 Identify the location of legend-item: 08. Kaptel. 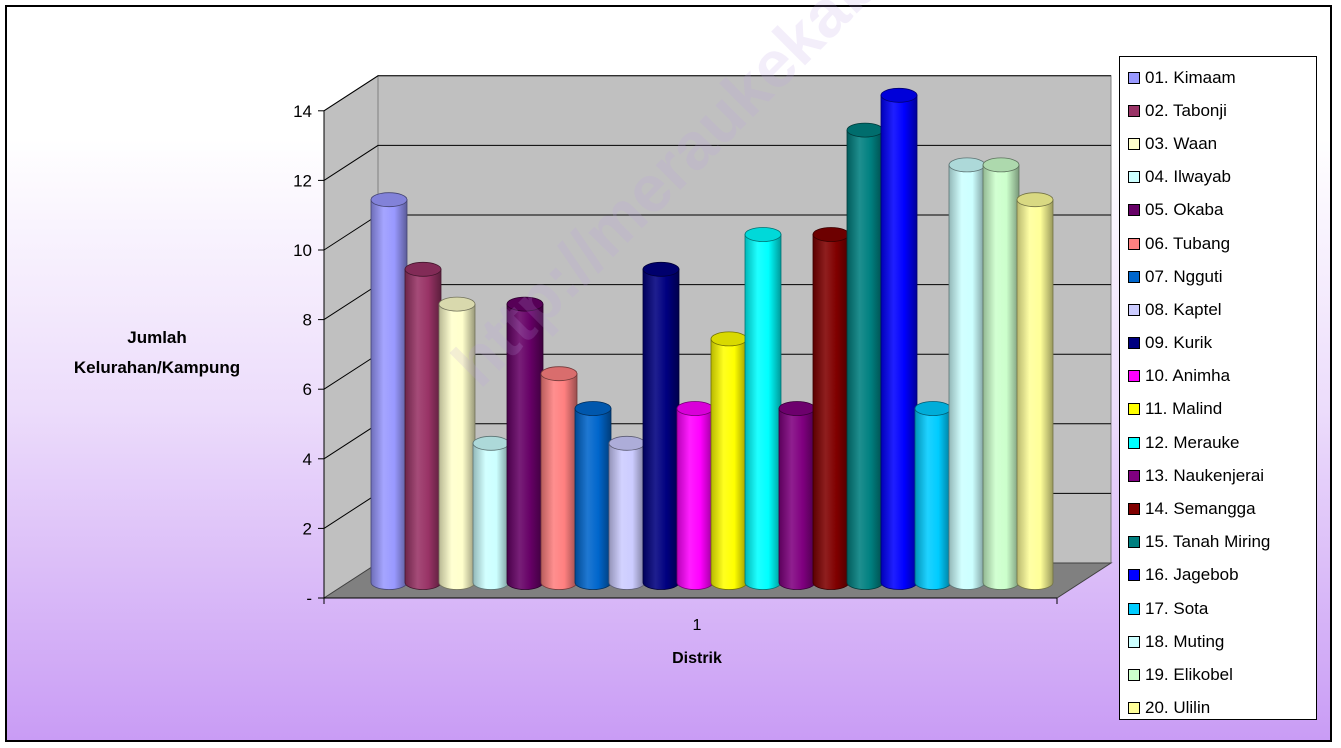
(1218, 309).